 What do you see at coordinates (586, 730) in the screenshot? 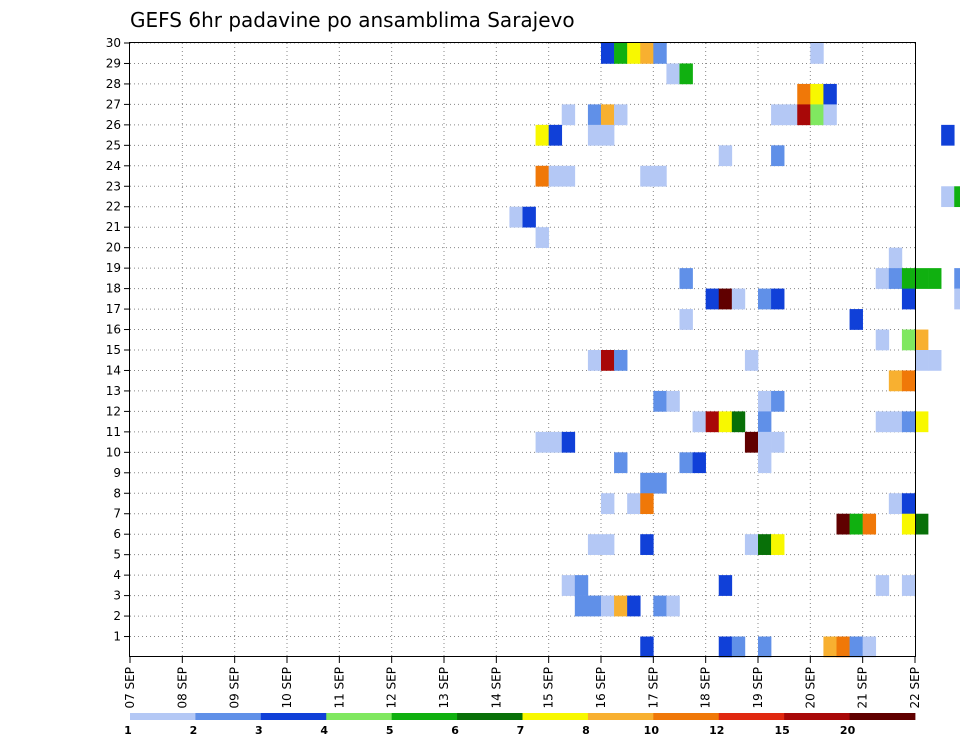
I see `legend-label: 8` at bounding box center [586, 730].